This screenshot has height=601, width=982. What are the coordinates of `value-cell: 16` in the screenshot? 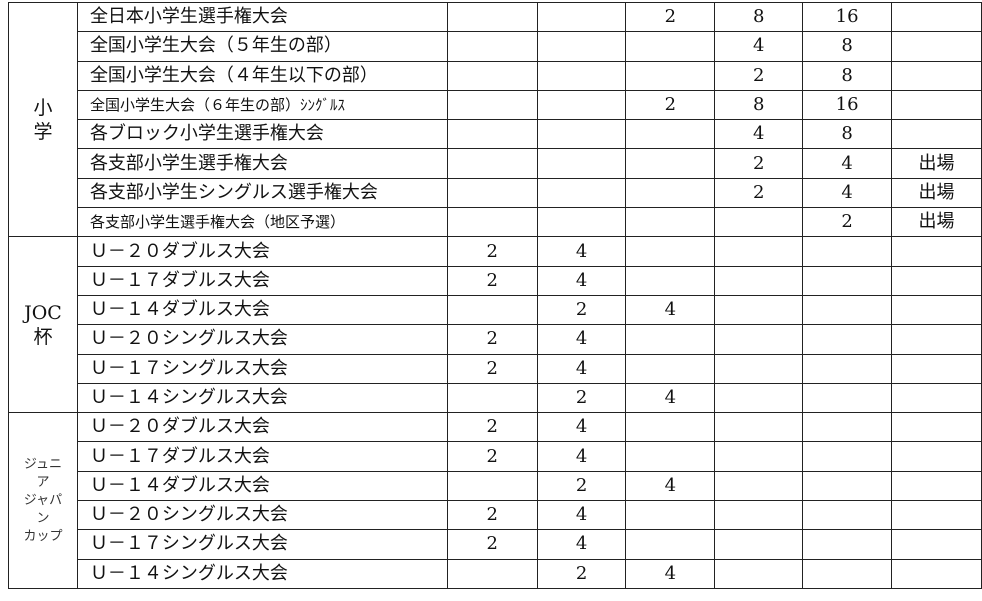 It's located at (847, 17).